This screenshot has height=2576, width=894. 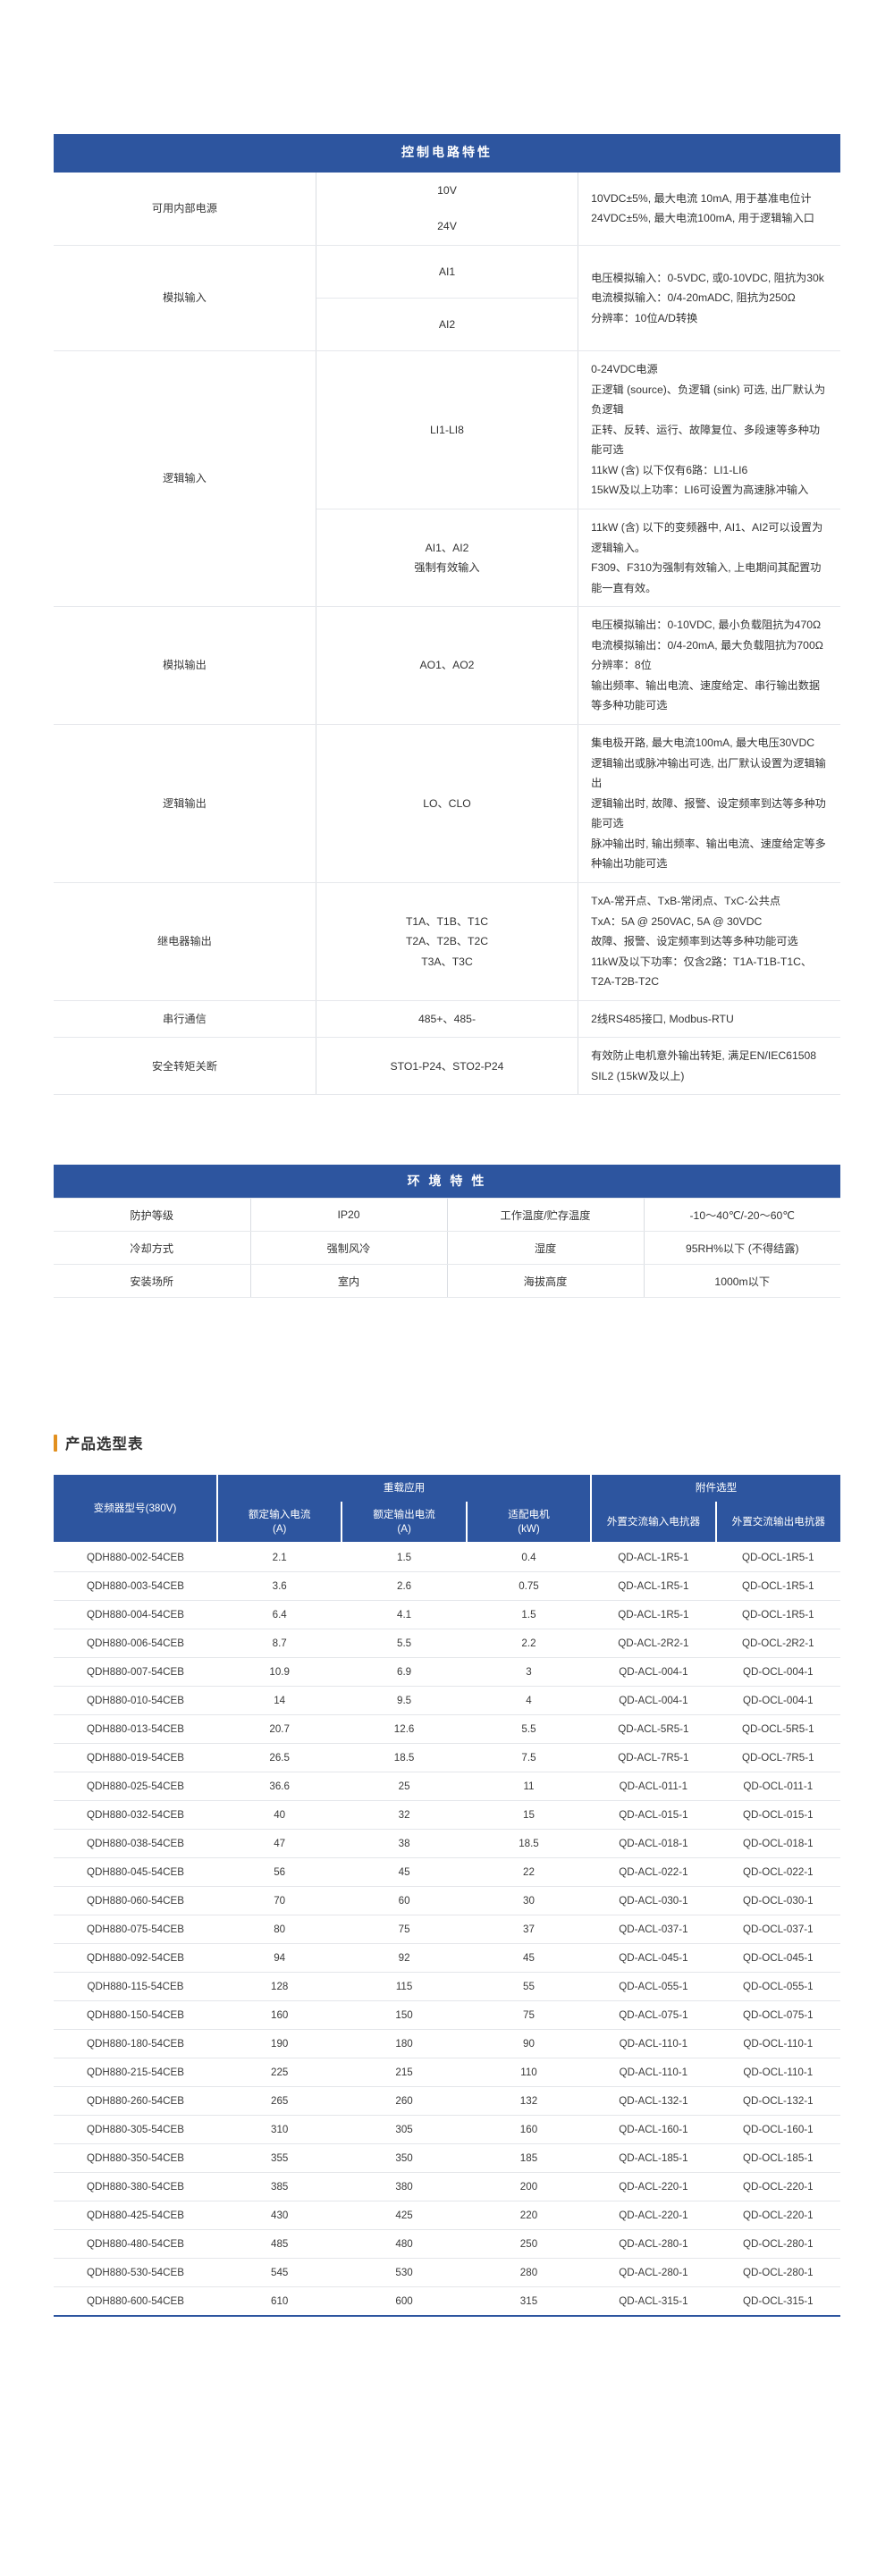 What do you see at coordinates (529, 2273) in the screenshot?
I see `cell-motor-power: 280` at bounding box center [529, 2273].